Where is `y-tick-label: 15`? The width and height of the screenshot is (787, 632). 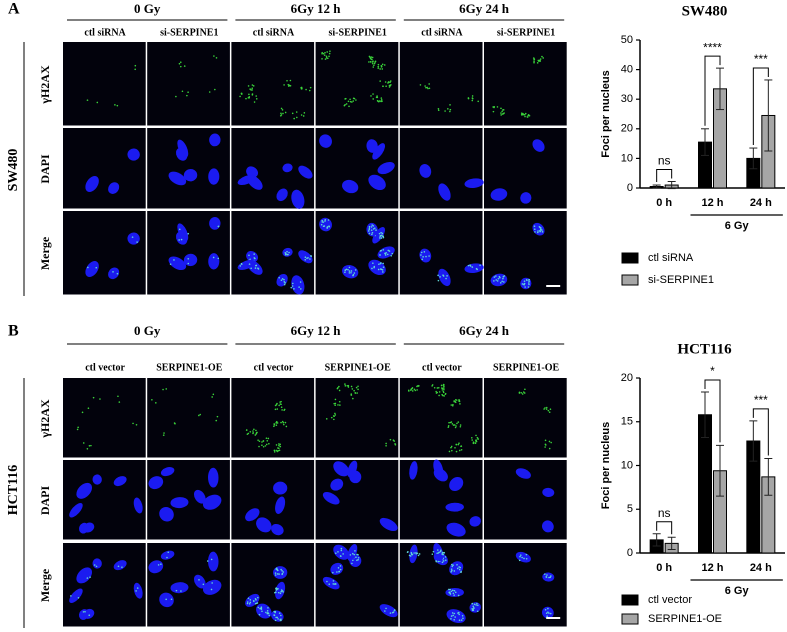 y-tick-label: 15 is located at coordinates (627, 422).